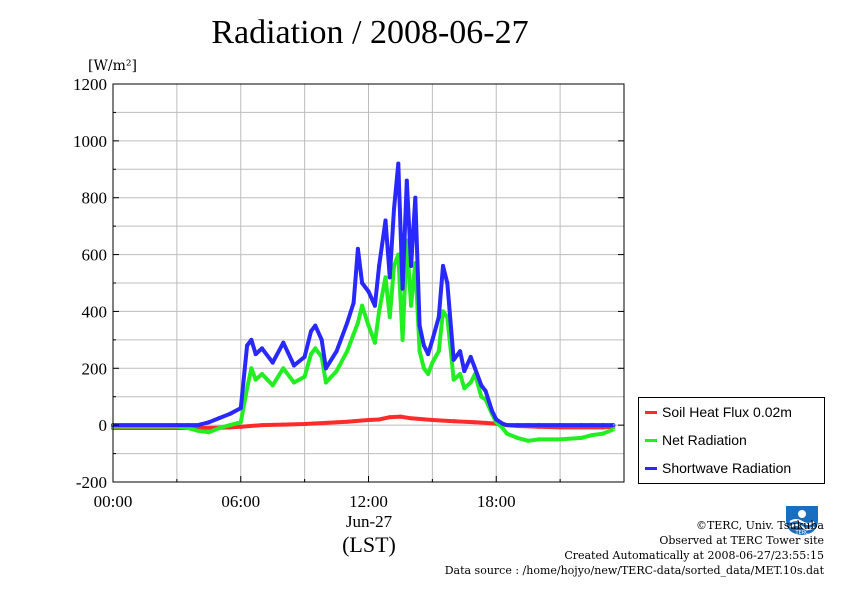  I want to click on page-title: Radiation / 2008-06-27, so click(370, 32).